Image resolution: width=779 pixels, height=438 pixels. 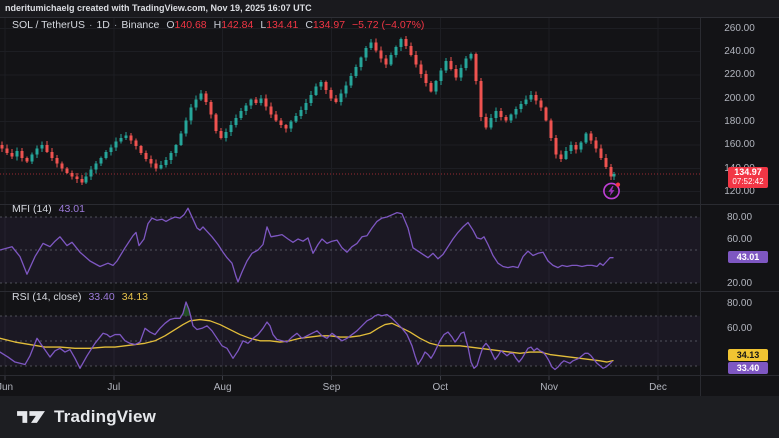 What do you see at coordinates (748, 257) in the screenshot?
I see `mfi-axis-badge: 43.01` at bounding box center [748, 257].